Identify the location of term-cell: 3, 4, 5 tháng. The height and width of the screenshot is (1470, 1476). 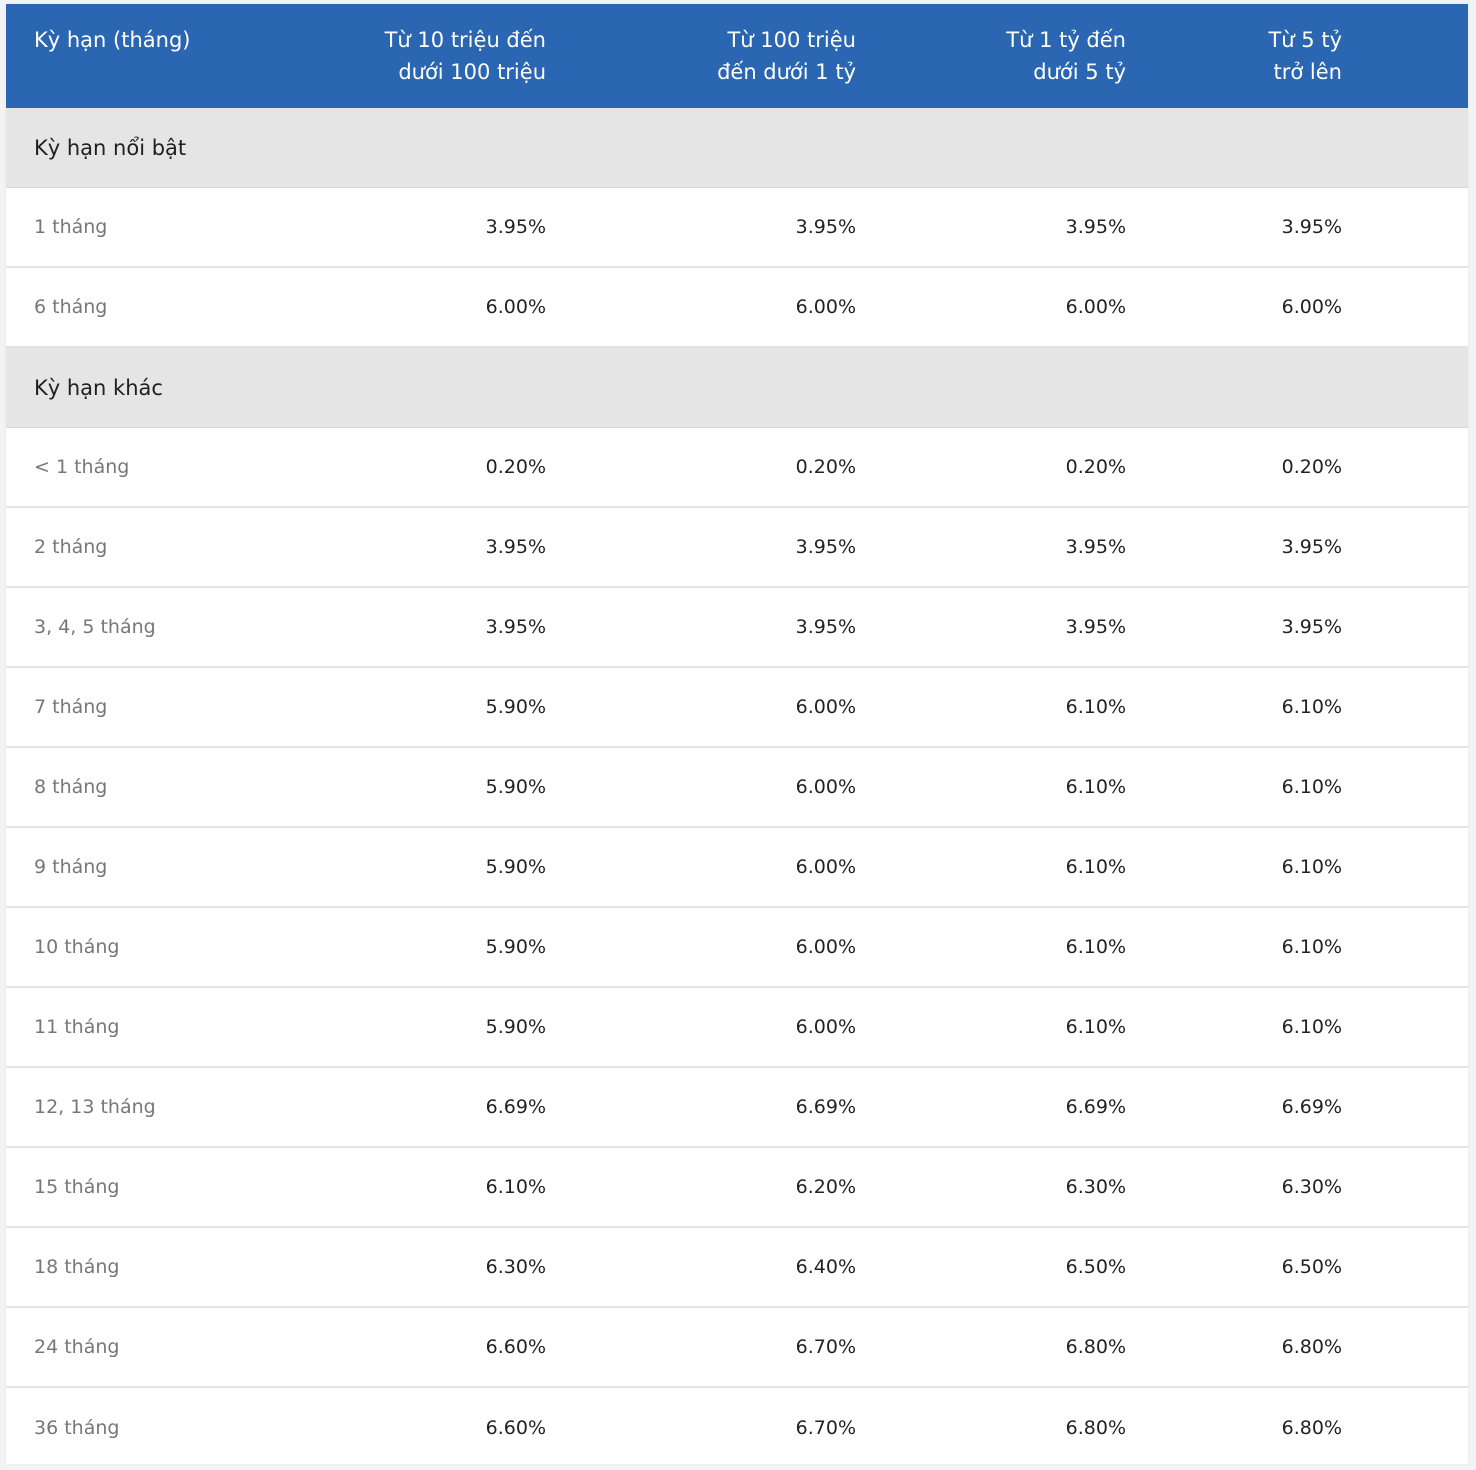
(95, 627).